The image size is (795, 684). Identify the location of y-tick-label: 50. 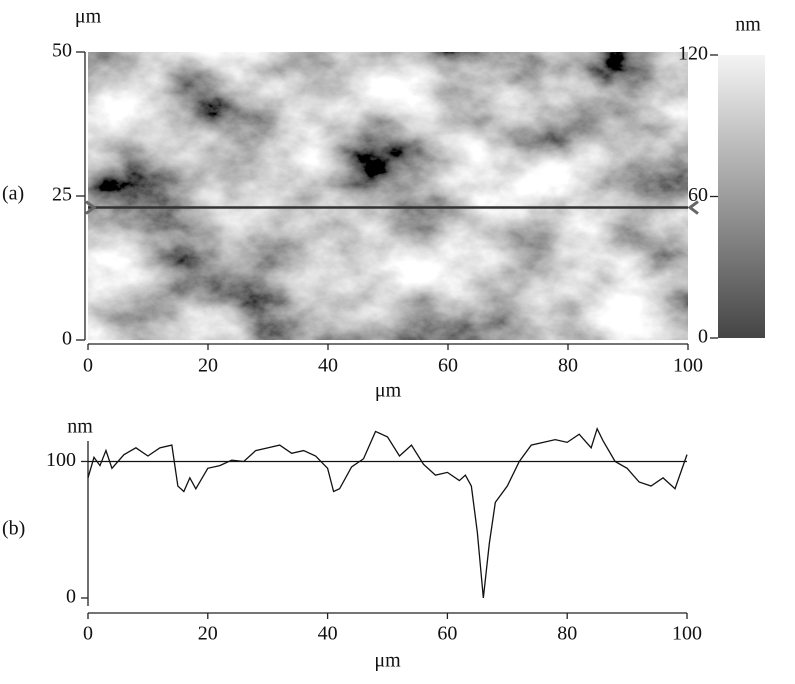
(62, 51).